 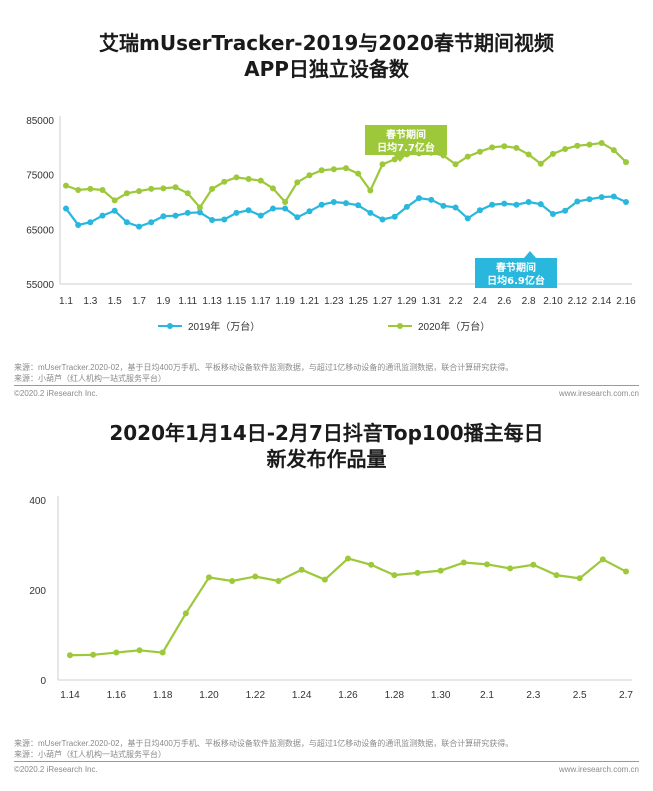 What do you see at coordinates (578, 301) in the screenshot?
I see `x-tick-label: 2.12` at bounding box center [578, 301].